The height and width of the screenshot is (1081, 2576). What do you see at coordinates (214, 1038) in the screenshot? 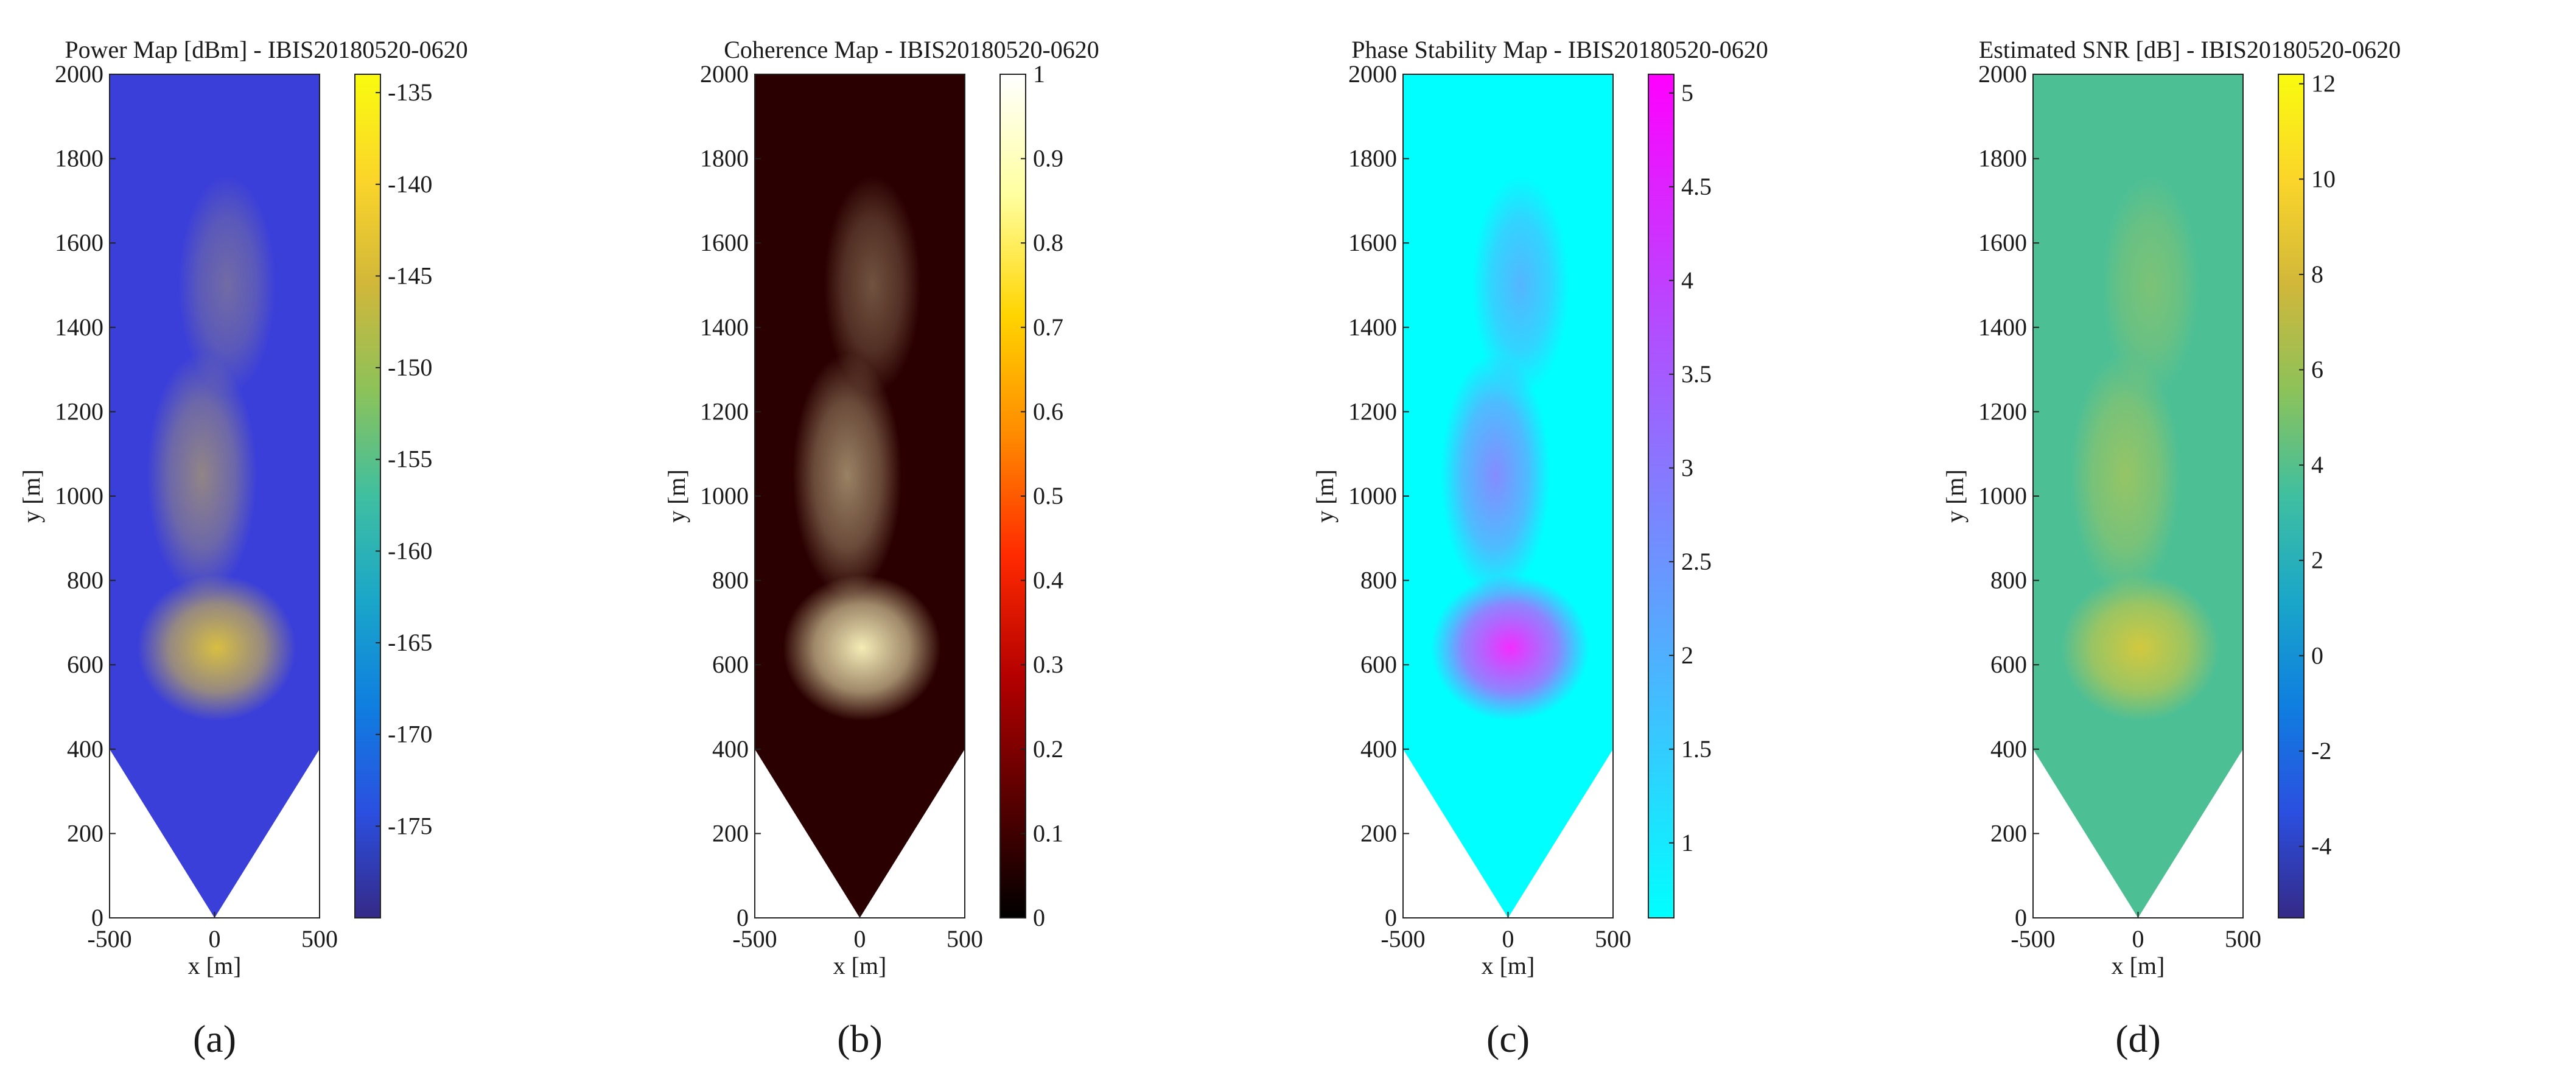
I see `panel-letter: (a)` at bounding box center [214, 1038].